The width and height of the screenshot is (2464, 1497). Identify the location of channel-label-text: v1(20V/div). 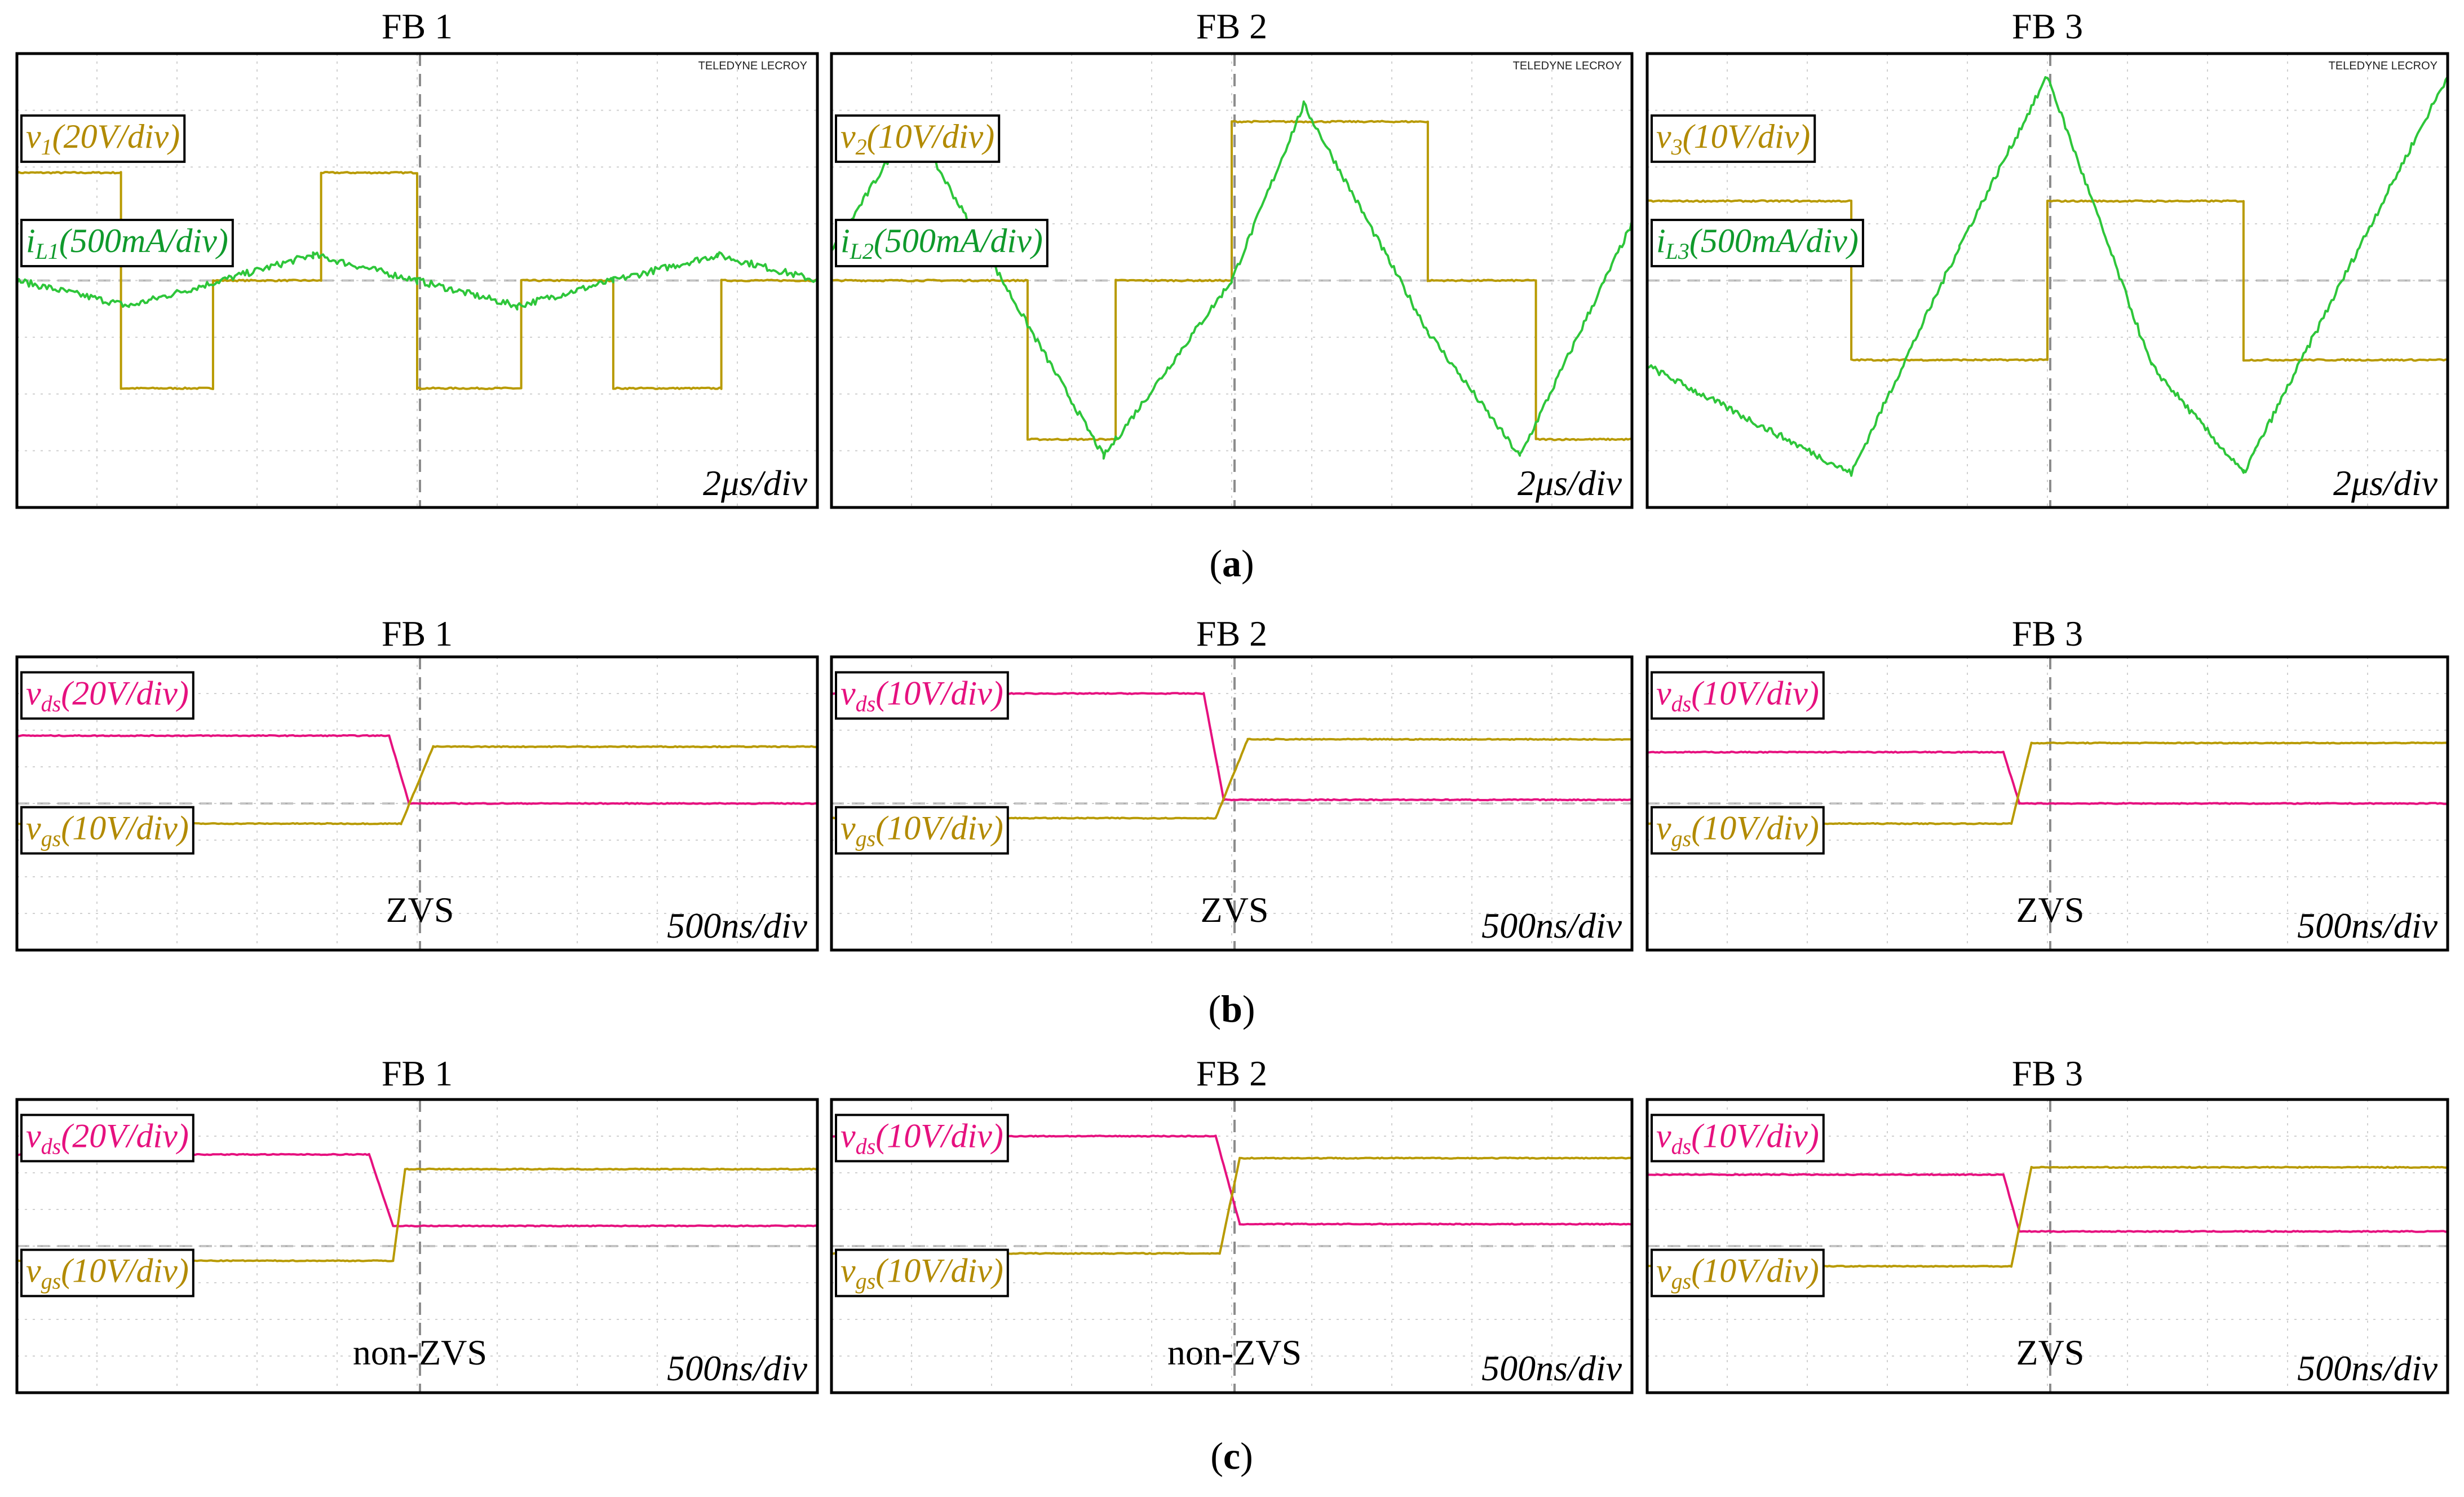
(103, 139).